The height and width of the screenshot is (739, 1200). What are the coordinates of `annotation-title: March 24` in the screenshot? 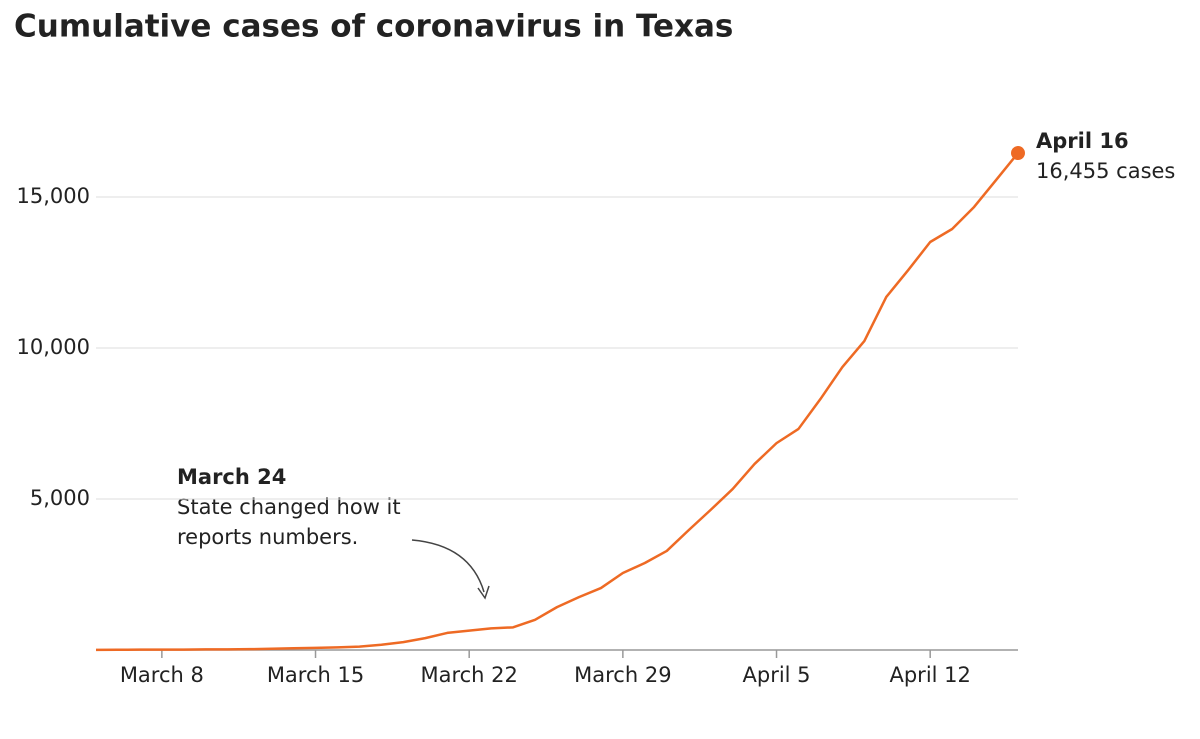 It's located at (231, 477).